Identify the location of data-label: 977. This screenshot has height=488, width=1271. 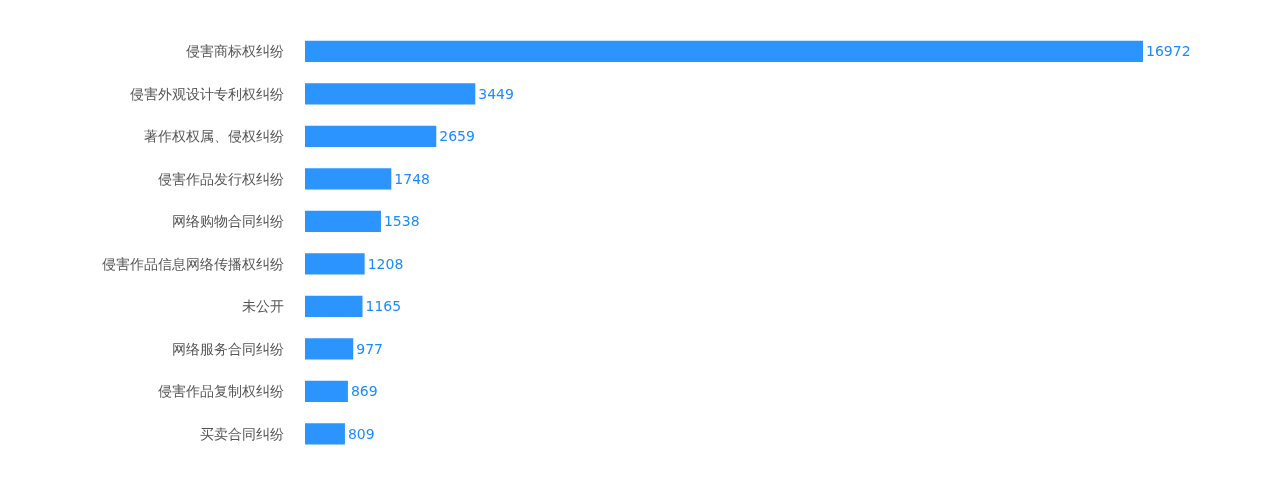
(369, 348).